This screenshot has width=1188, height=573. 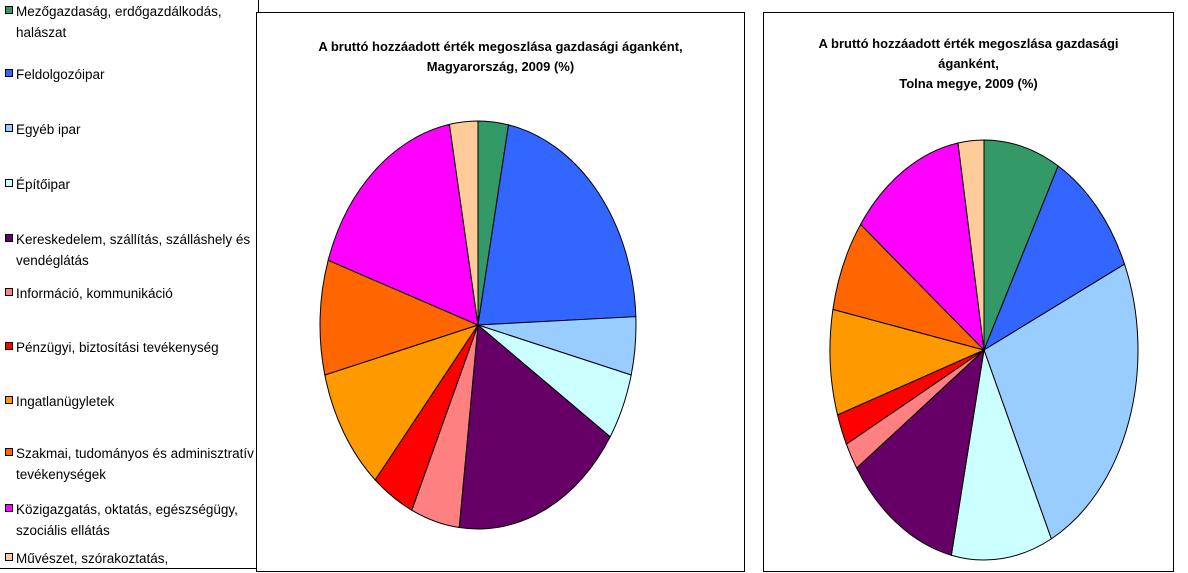 What do you see at coordinates (131, 129) in the screenshot?
I see `legend-item: Egyéb ipar` at bounding box center [131, 129].